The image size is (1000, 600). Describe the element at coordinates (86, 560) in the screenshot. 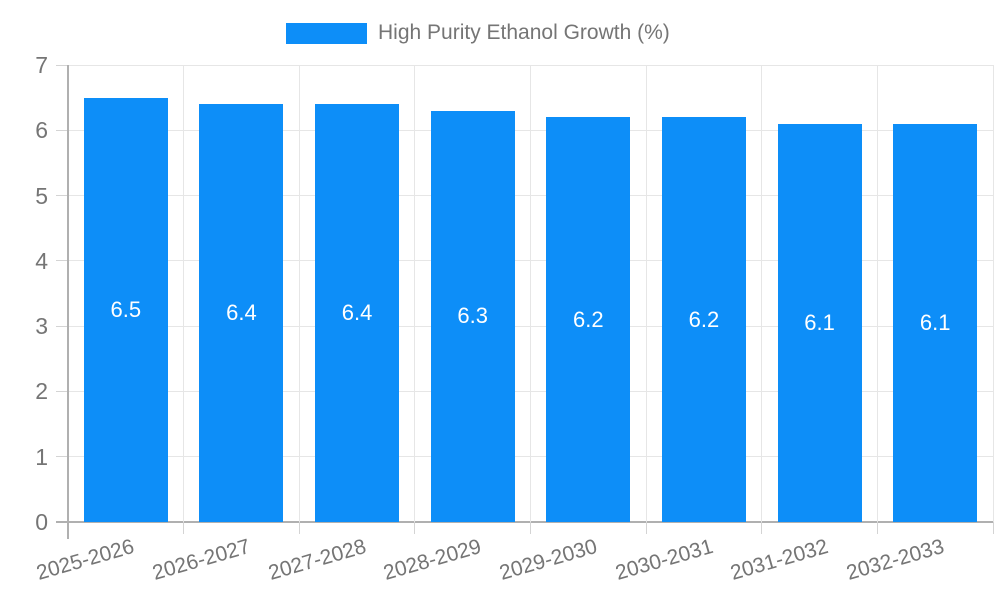

I see `x-tick-label: 2025-2026` at that location.